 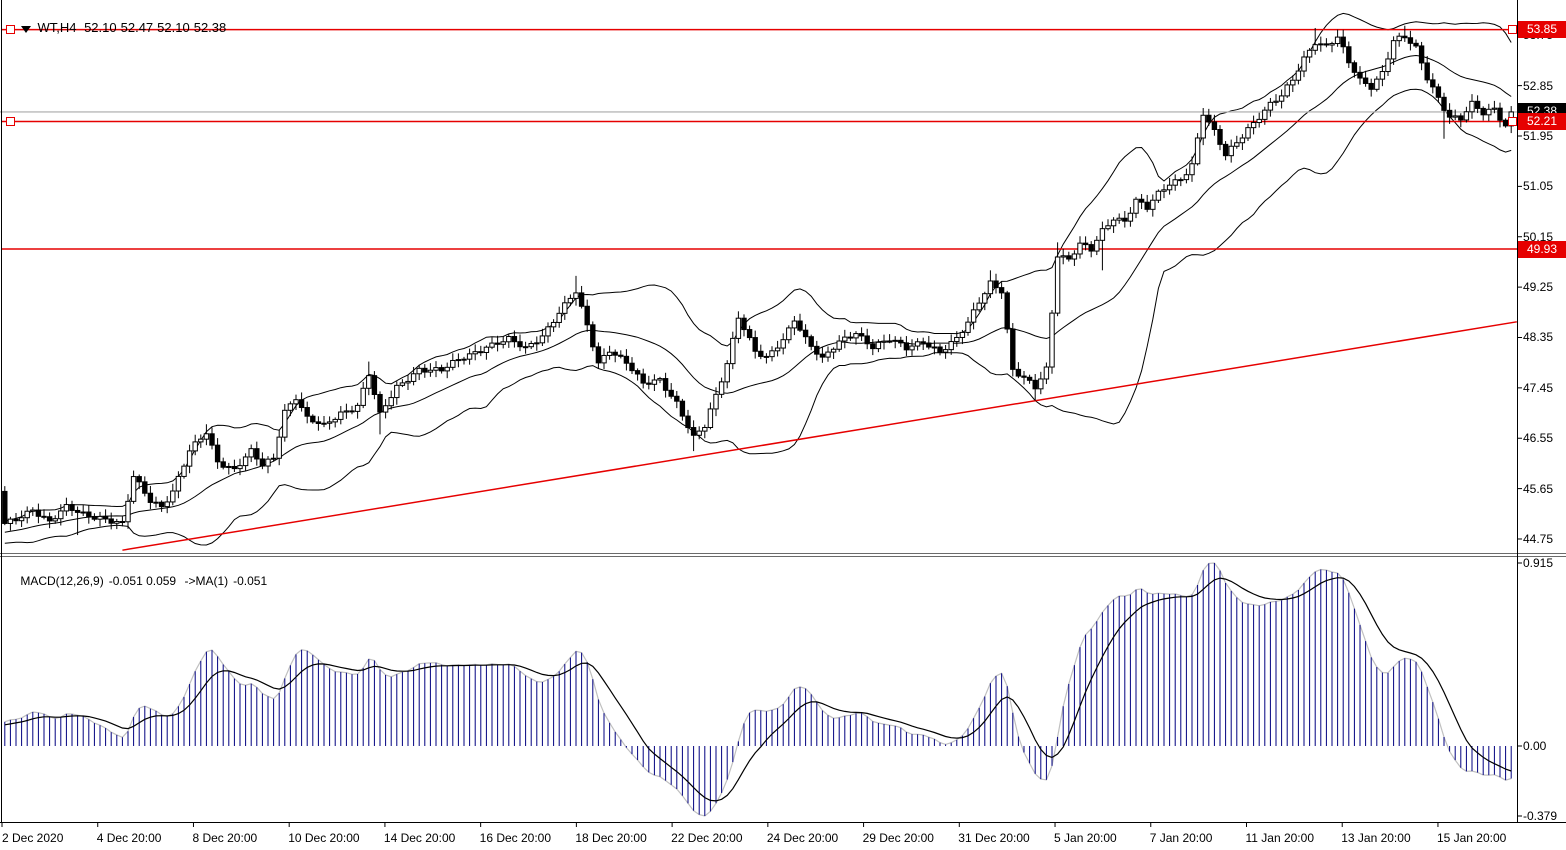 What do you see at coordinates (707, 838) in the screenshot?
I see `time-tick-label: 22 Dec 20:00` at bounding box center [707, 838].